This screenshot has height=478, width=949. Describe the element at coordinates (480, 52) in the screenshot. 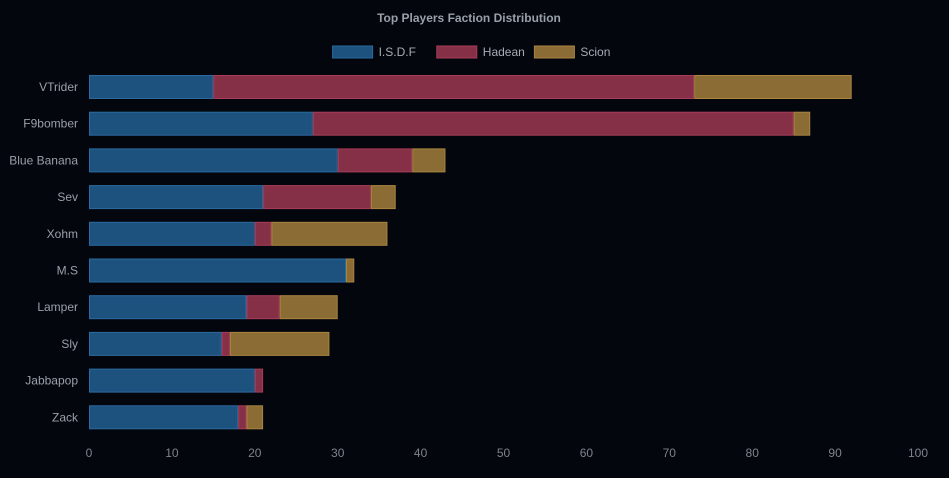

I see `legend-item-hadean: Hadean` at that location.